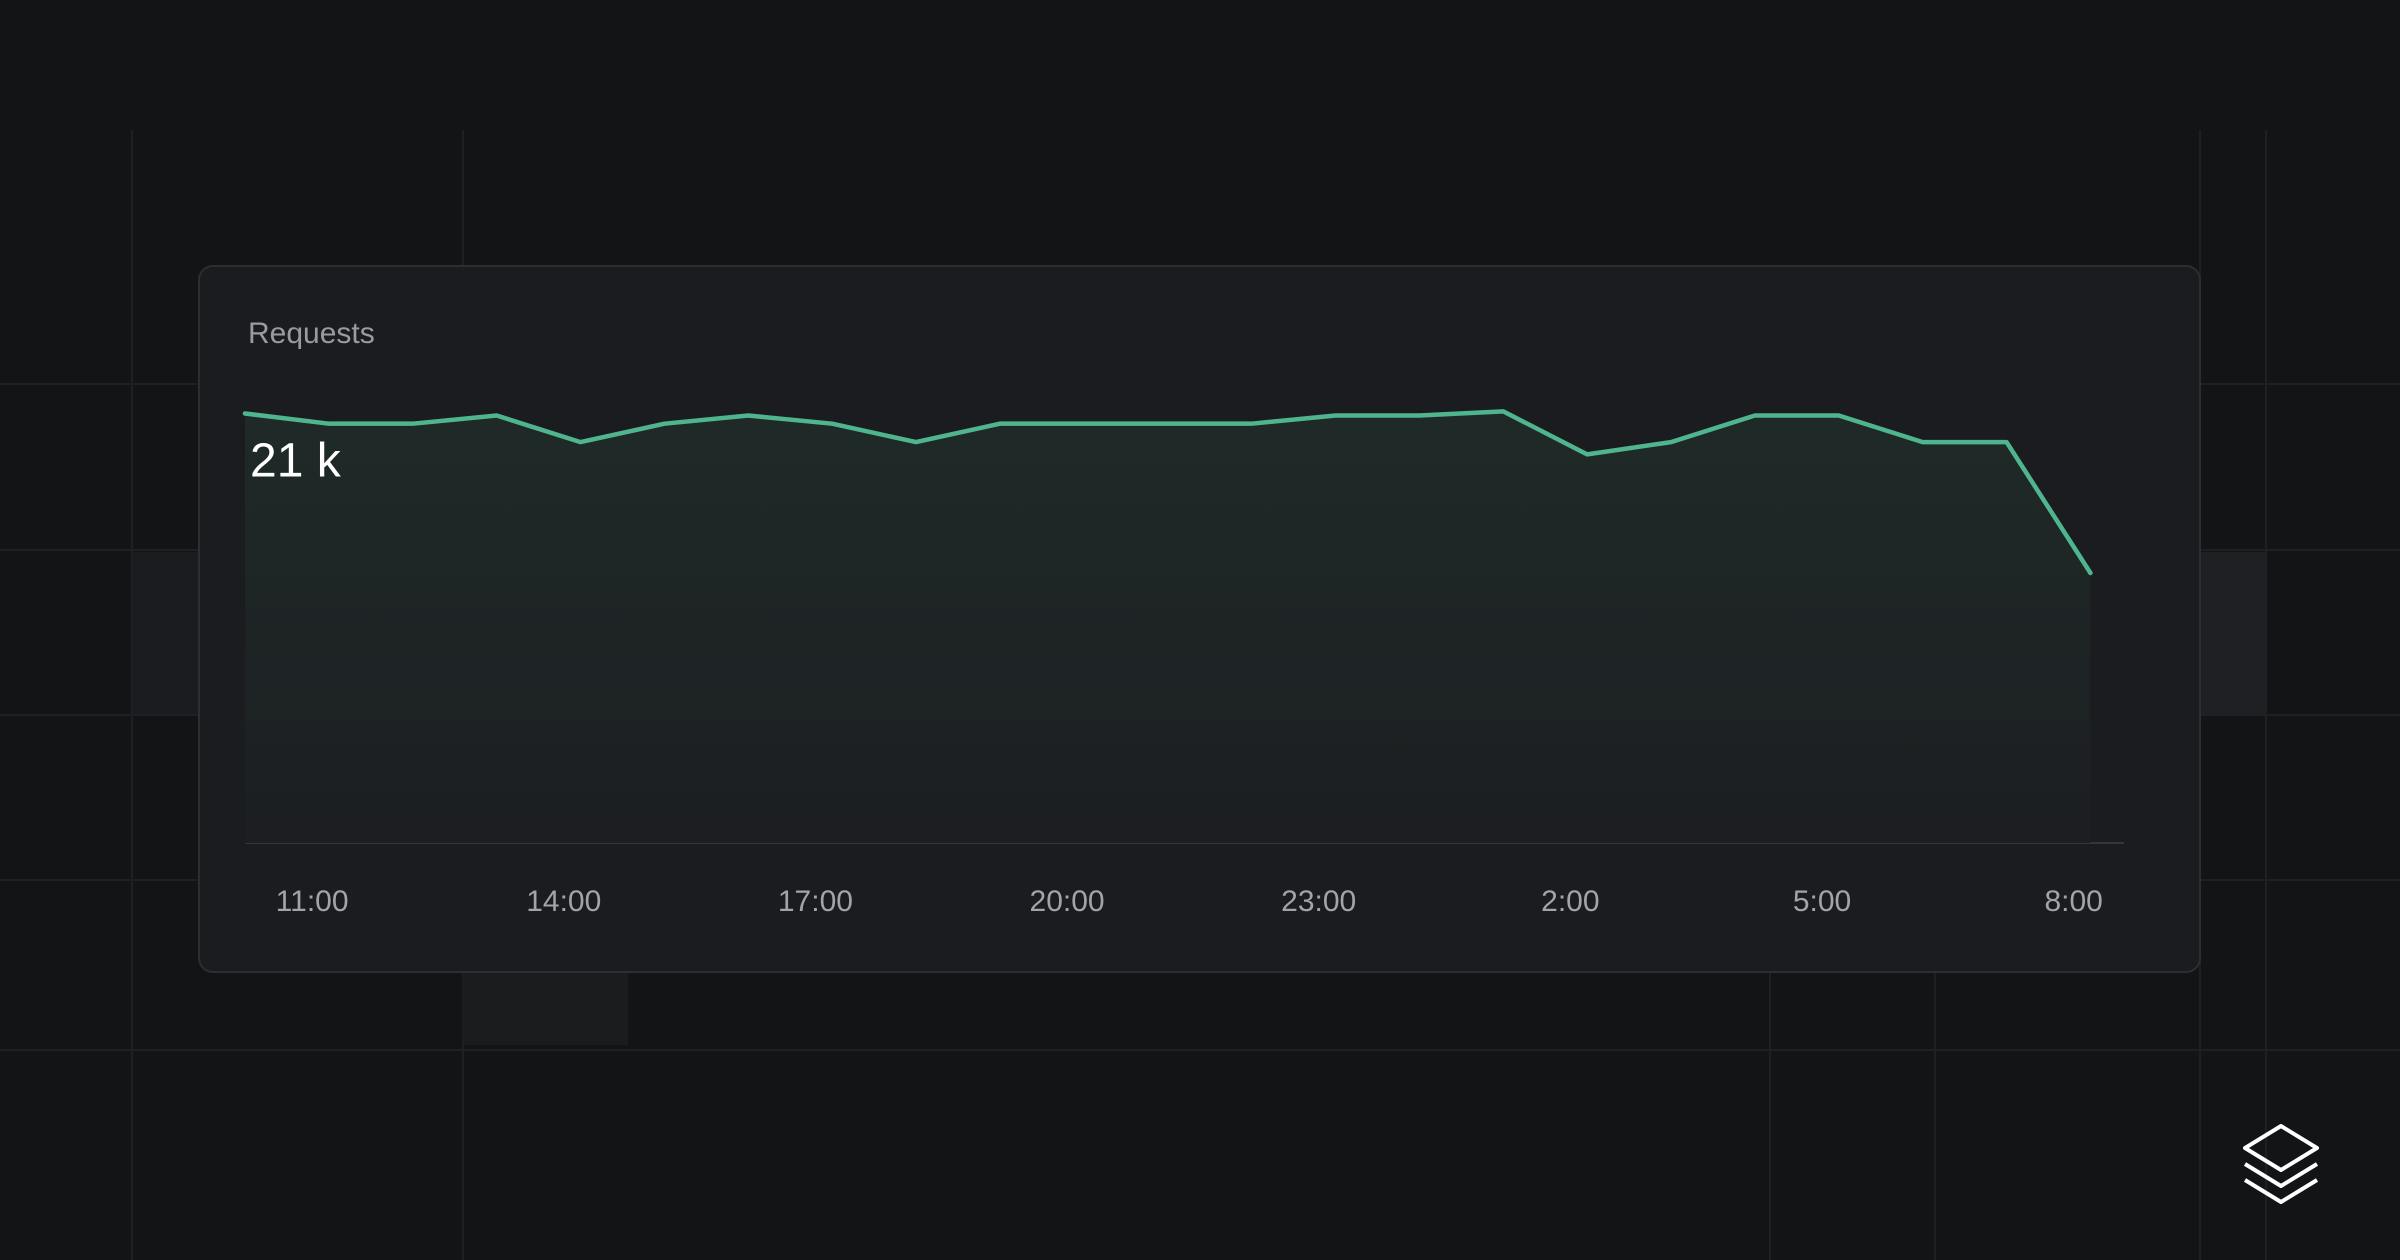 The height and width of the screenshot is (1260, 2400). What do you see at coordinates (296, 461) in the screenshot?
I see `current-value: 21 k` at bounding box center [296, 461].